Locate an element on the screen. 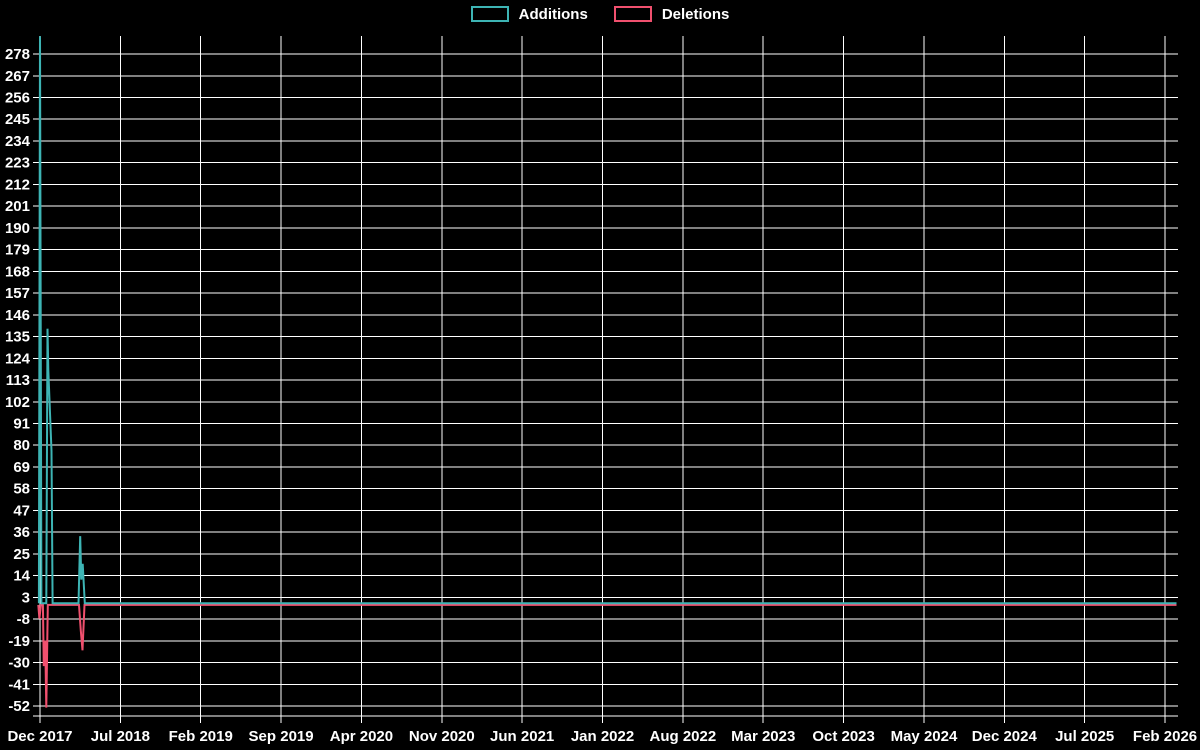 This screenshot has height=750, width=1200. y-tick-label: -30 is located at coordinates (19, 663).